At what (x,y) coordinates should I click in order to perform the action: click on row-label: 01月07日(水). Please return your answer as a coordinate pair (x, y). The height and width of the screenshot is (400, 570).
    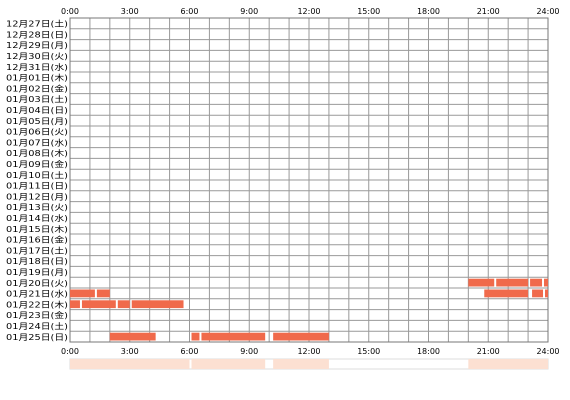
    Looking at the image, I should click on (37, 142).